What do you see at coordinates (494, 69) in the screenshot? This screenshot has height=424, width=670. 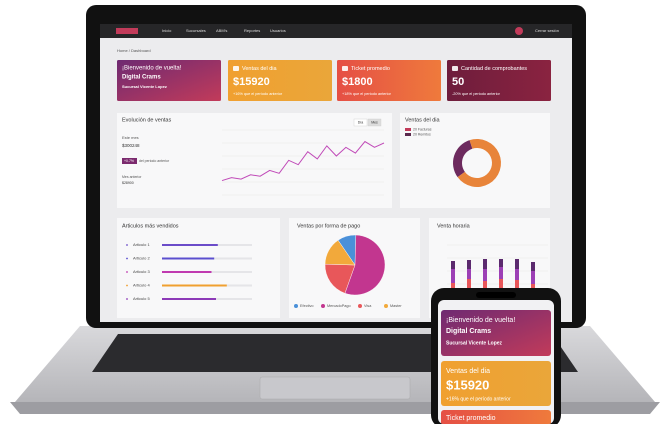 I see `card-title: Cantidad de comprobantes` at bounding box center [494, 69].